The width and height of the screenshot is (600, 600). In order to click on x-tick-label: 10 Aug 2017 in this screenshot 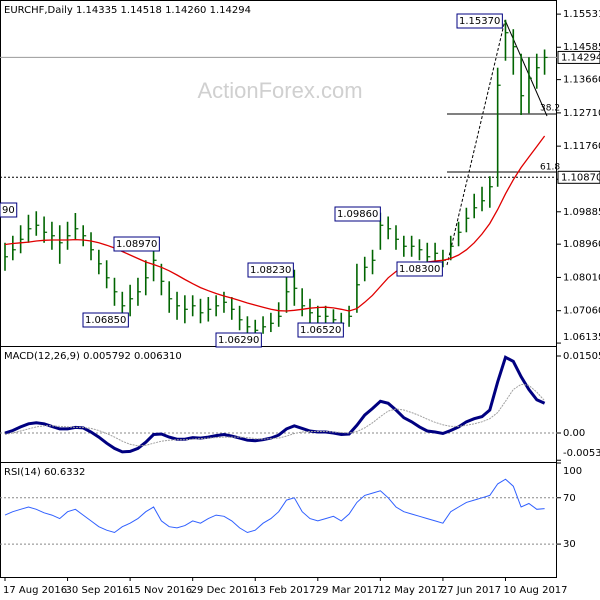, I will do `click(535, 590)`.